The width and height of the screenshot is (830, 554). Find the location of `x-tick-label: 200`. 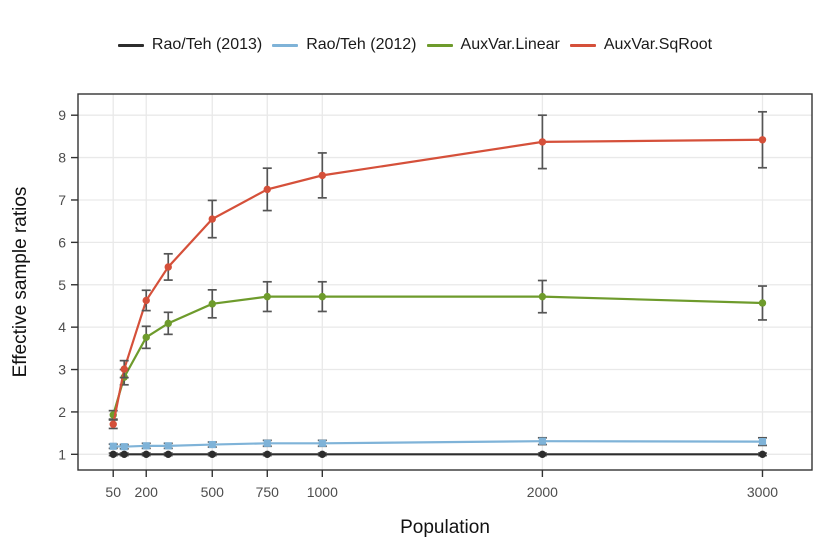

x-tick-label: 200 is located at coordinates (147, 492).